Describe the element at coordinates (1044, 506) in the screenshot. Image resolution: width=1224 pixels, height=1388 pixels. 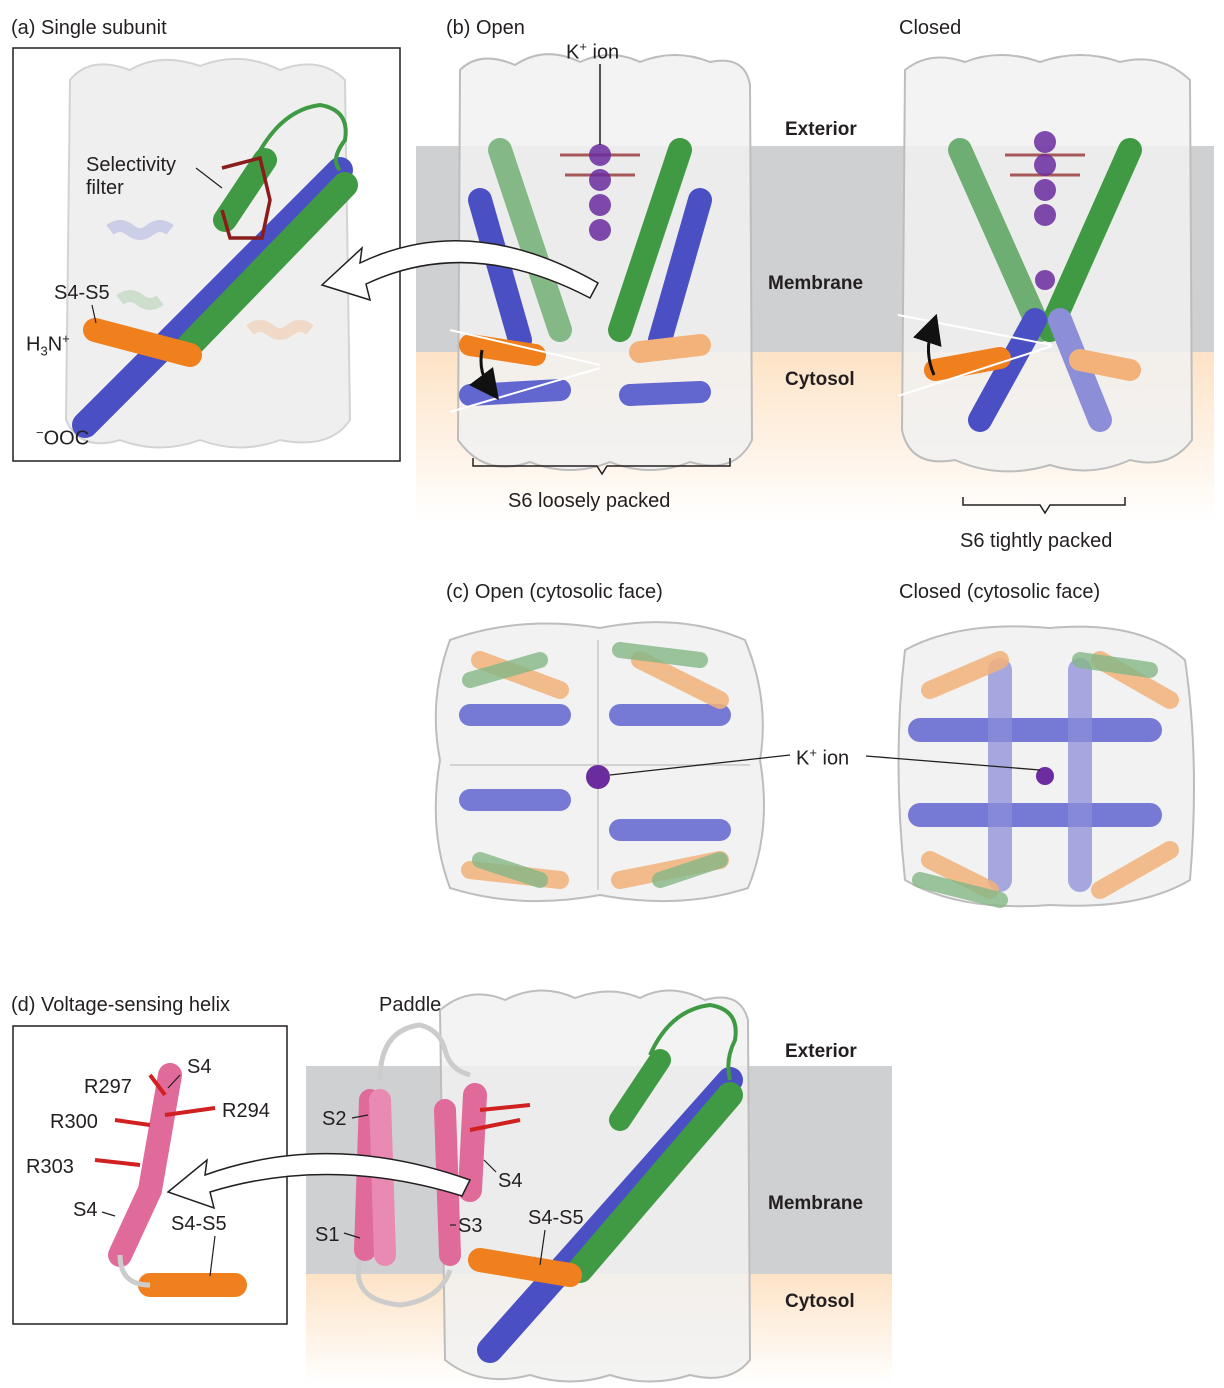
I see `brace-closed` at that location.